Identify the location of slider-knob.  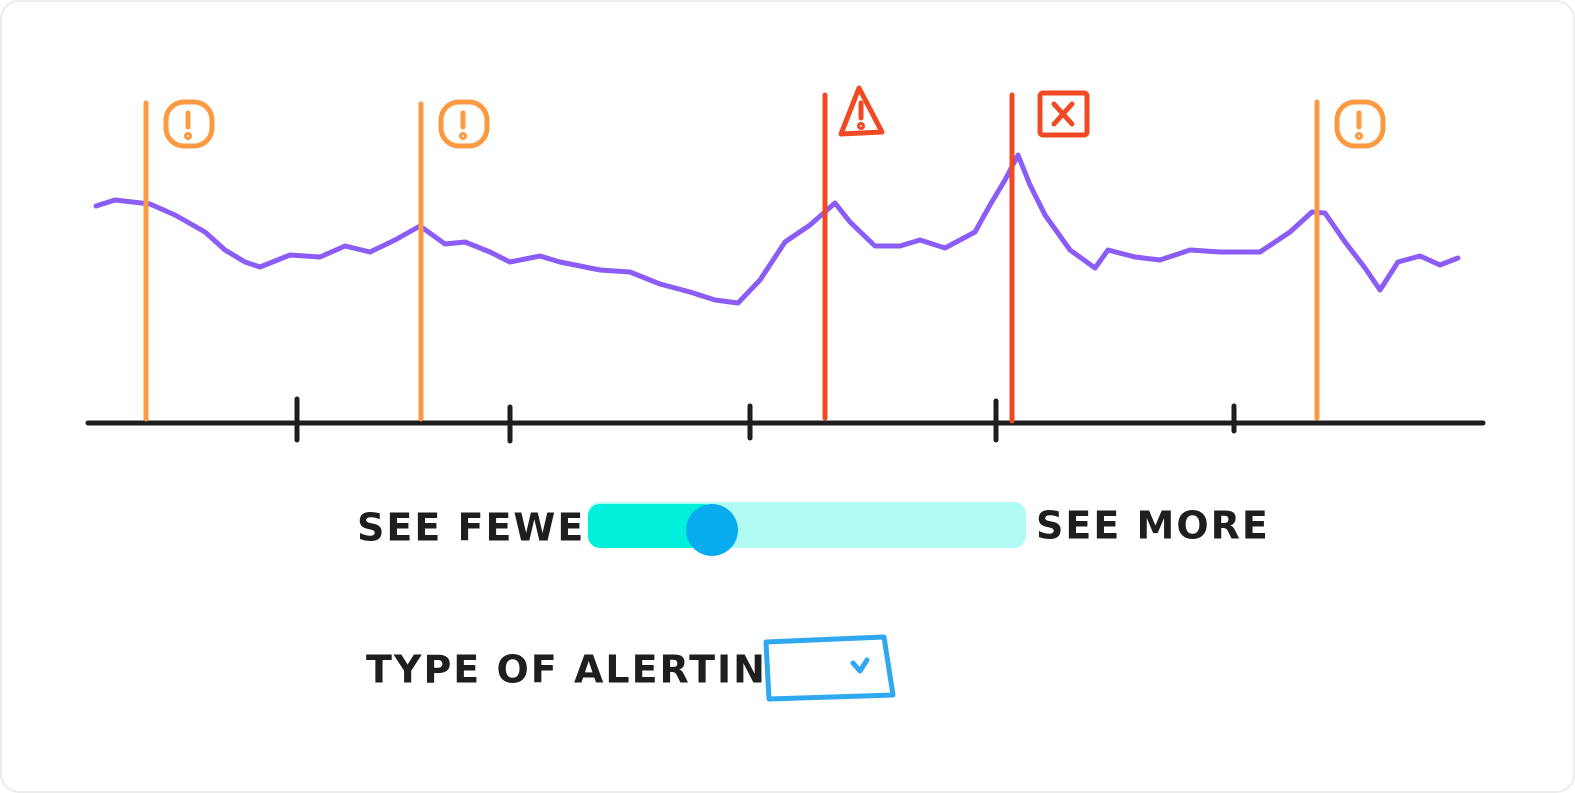
(712, 530).